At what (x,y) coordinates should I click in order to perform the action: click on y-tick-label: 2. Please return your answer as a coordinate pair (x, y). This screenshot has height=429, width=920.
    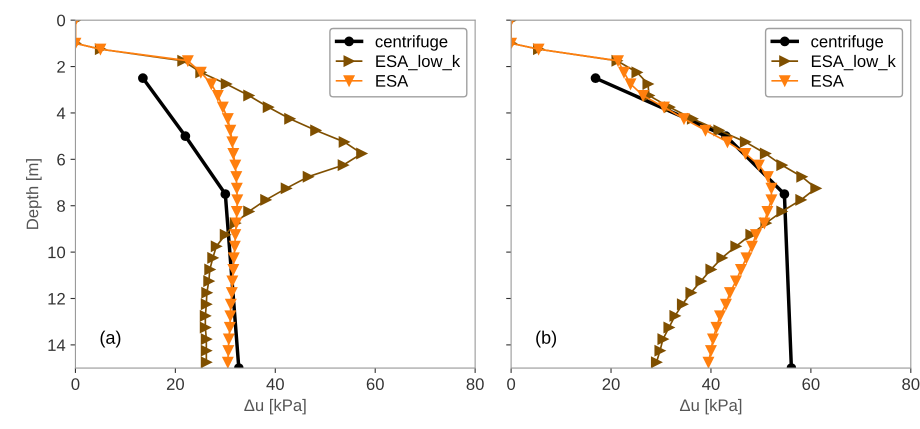
    Looking at the image, I should click on (61, 66).